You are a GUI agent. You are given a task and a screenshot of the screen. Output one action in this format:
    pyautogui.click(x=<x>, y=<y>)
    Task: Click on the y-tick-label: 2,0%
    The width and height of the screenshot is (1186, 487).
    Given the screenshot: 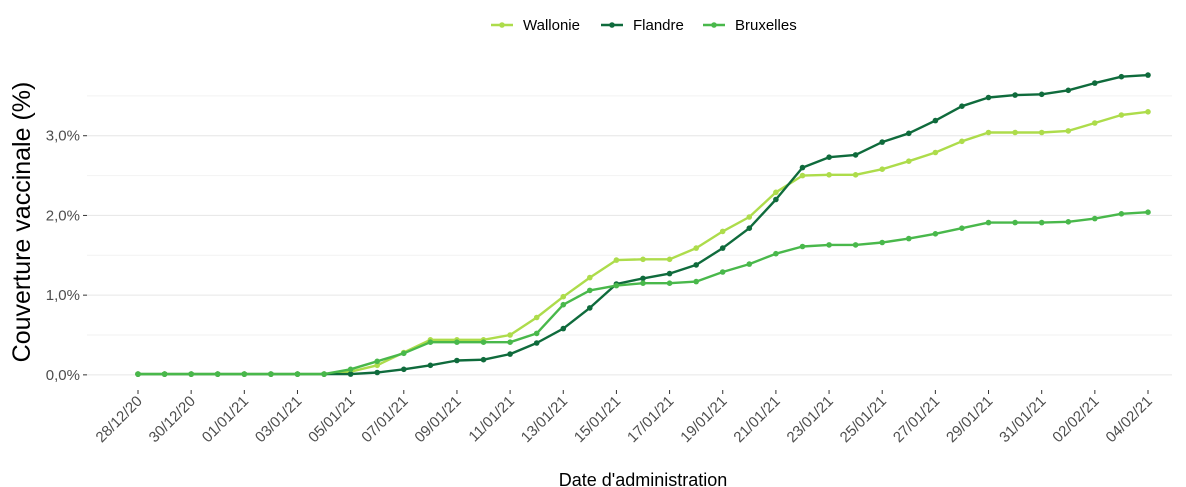 What is the action you would take?
    pyautogui.click(x=63, y=215)
    